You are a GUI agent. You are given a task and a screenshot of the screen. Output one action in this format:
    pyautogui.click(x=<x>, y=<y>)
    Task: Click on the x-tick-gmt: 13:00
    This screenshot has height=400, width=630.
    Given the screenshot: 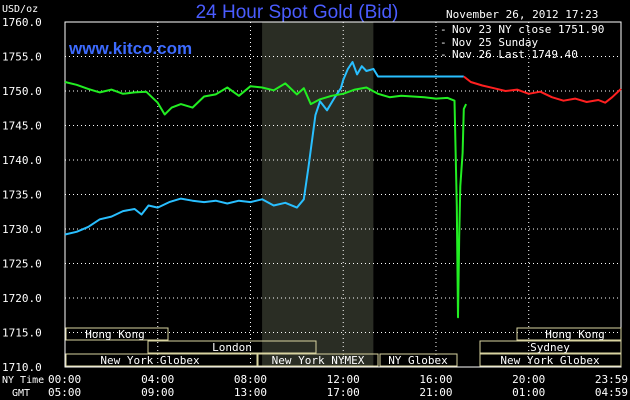 What is the action you would take?
    pyautogui.click(x=250, y=392)
    